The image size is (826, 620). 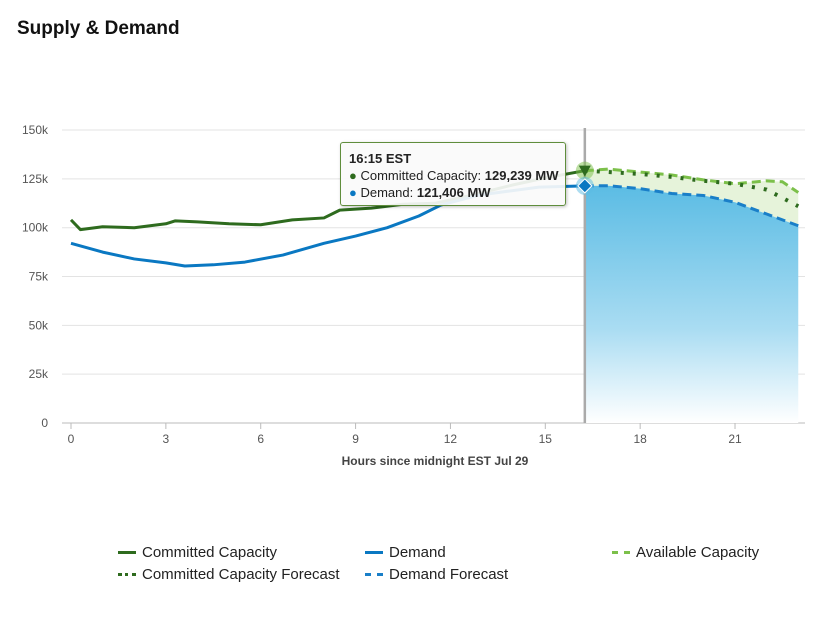 What do you see at coordinates (691, 206) in the screenshot?
I see `series-line-demand-forecast` at bounding box center [691, 206].